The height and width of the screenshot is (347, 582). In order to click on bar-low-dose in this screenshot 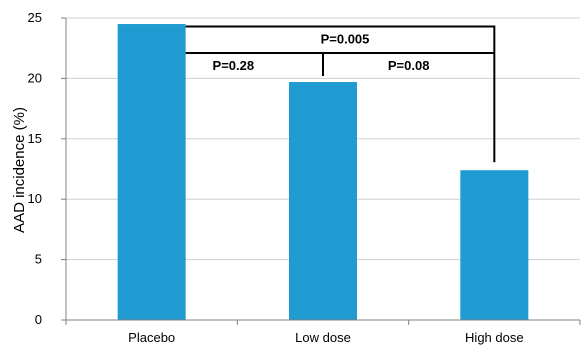, I will do `click(323, 201)`.